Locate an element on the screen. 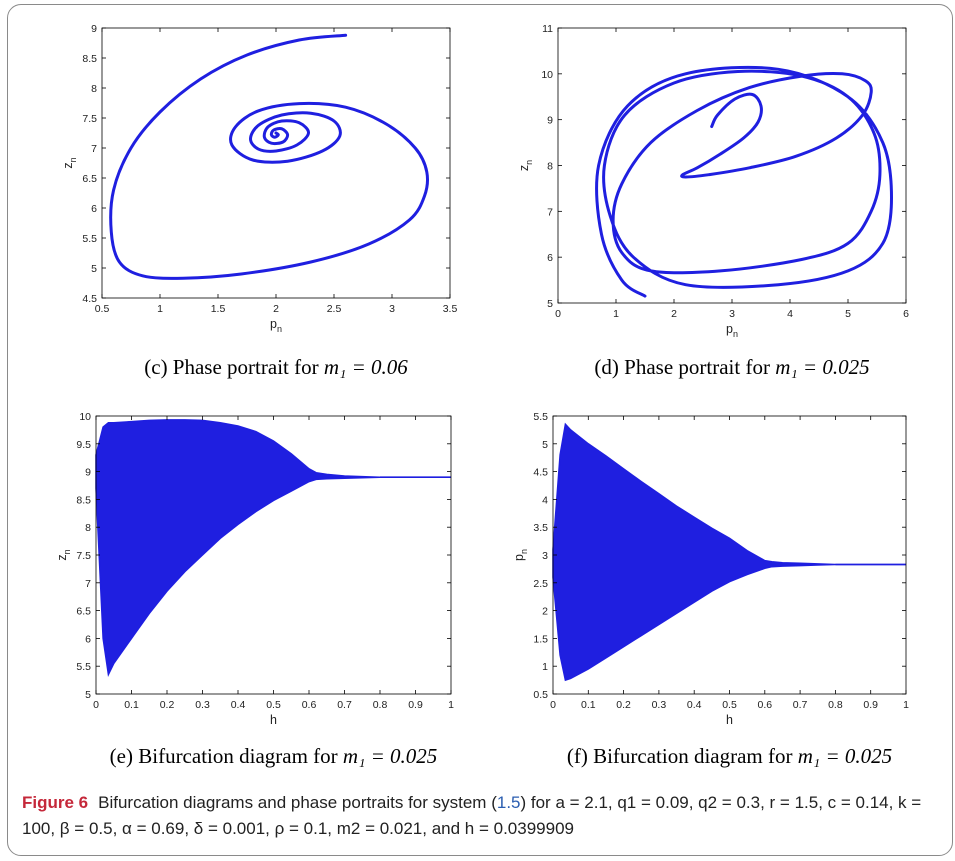 The width and height of the screenshot is (955, 861). y-axis-label-sub-d: n is located at coordinates (529, 162).